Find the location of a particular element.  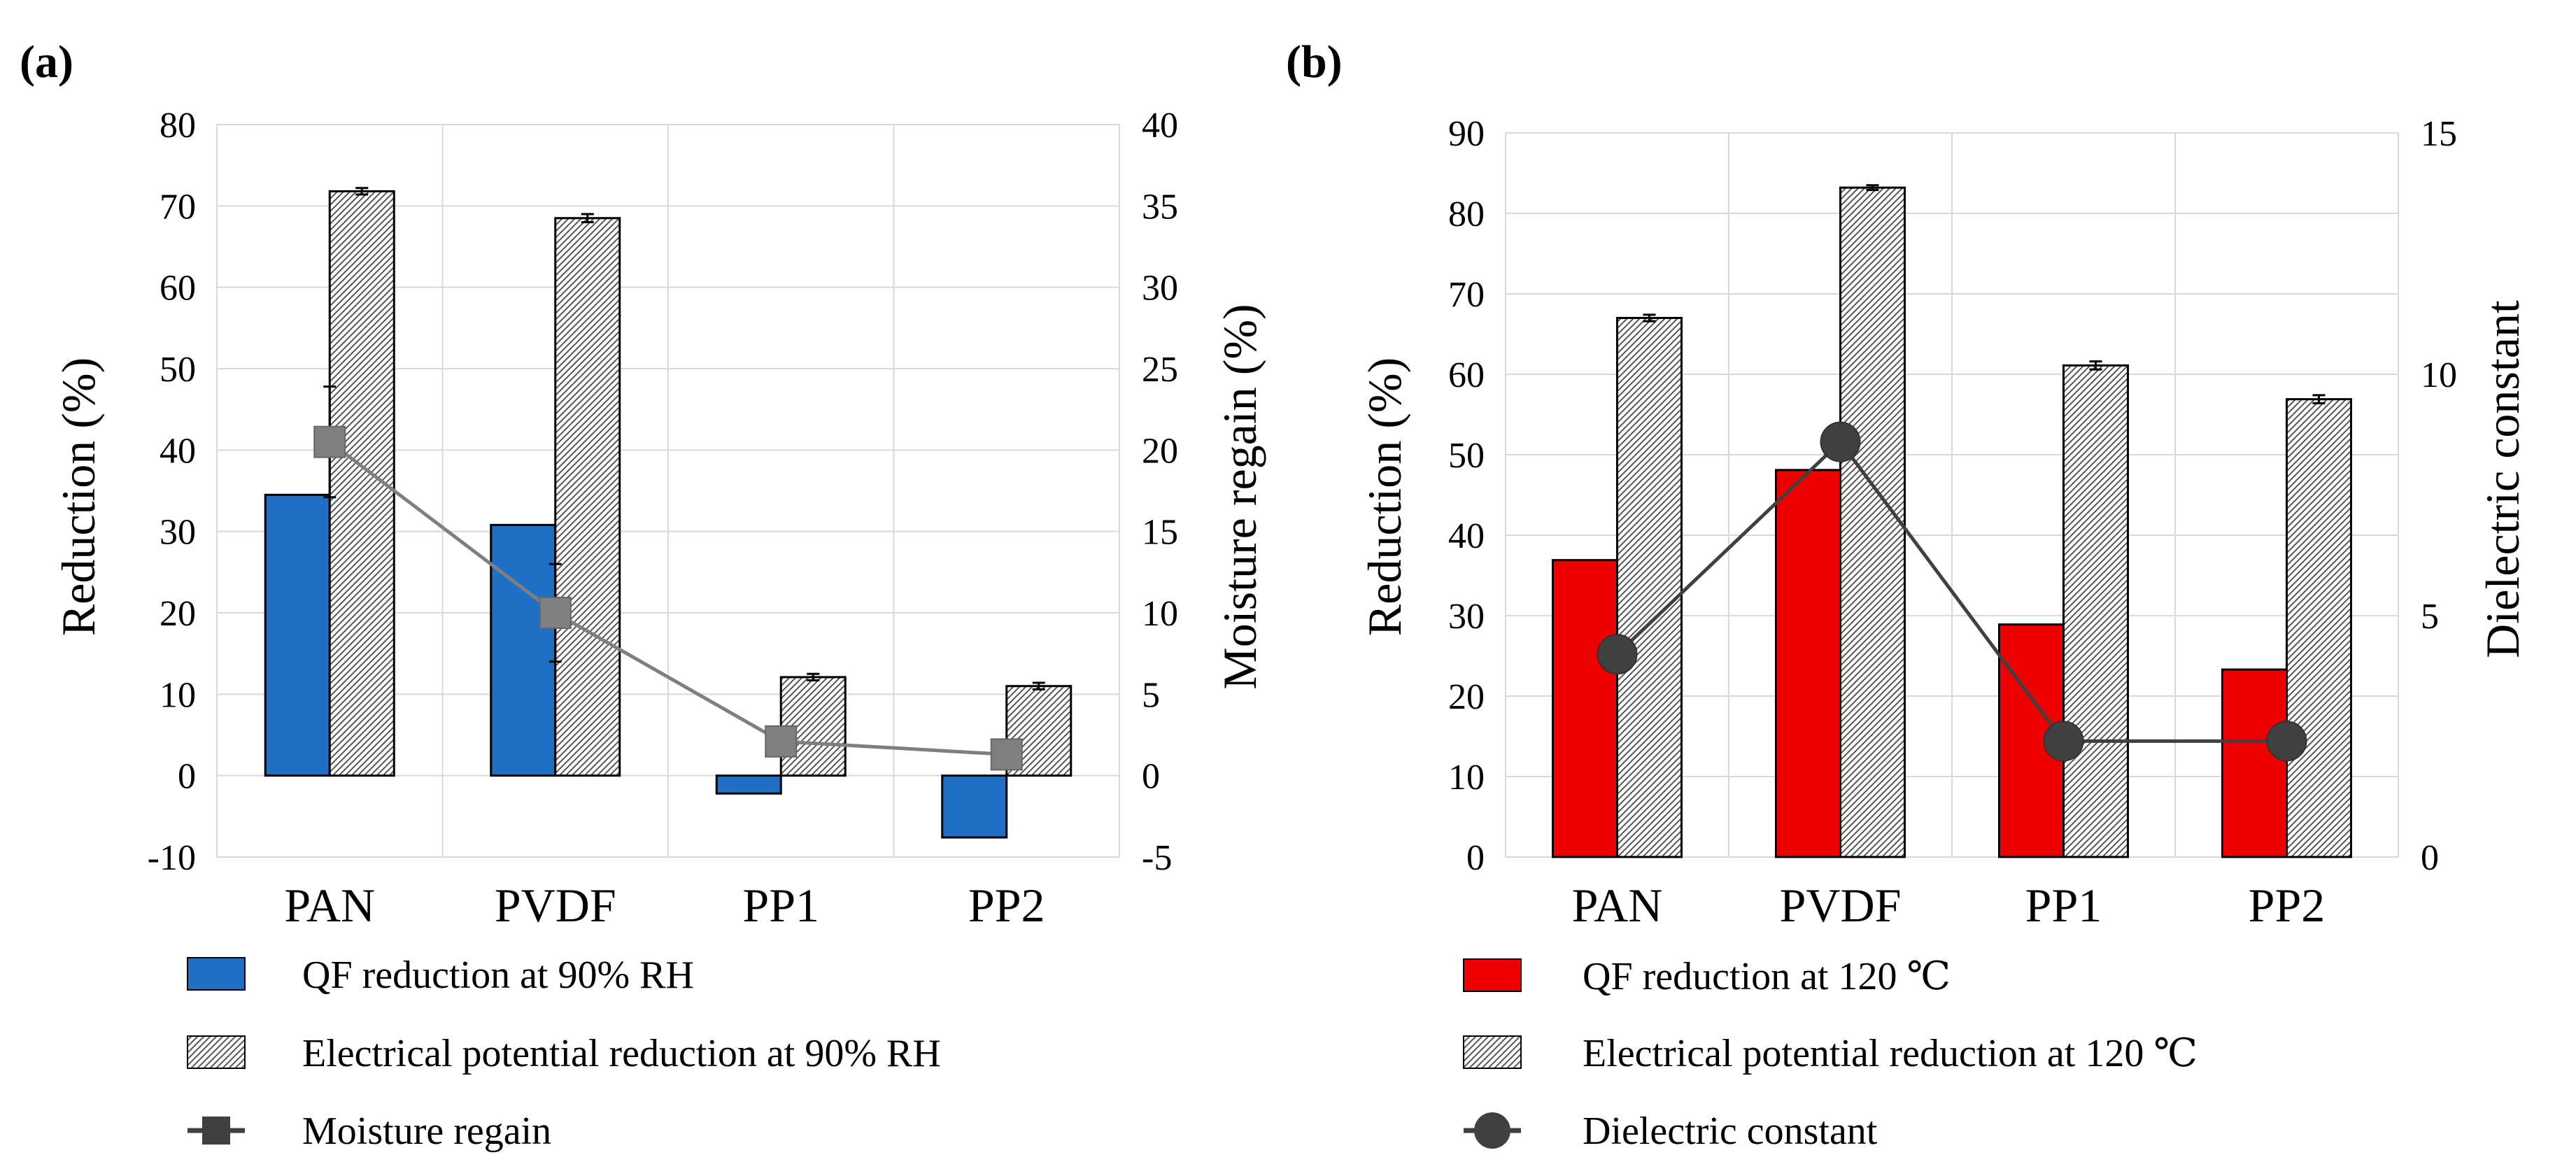

panel-a-categories: PAN PVDF PP1 PP2 is located at coordinates (664, 906).